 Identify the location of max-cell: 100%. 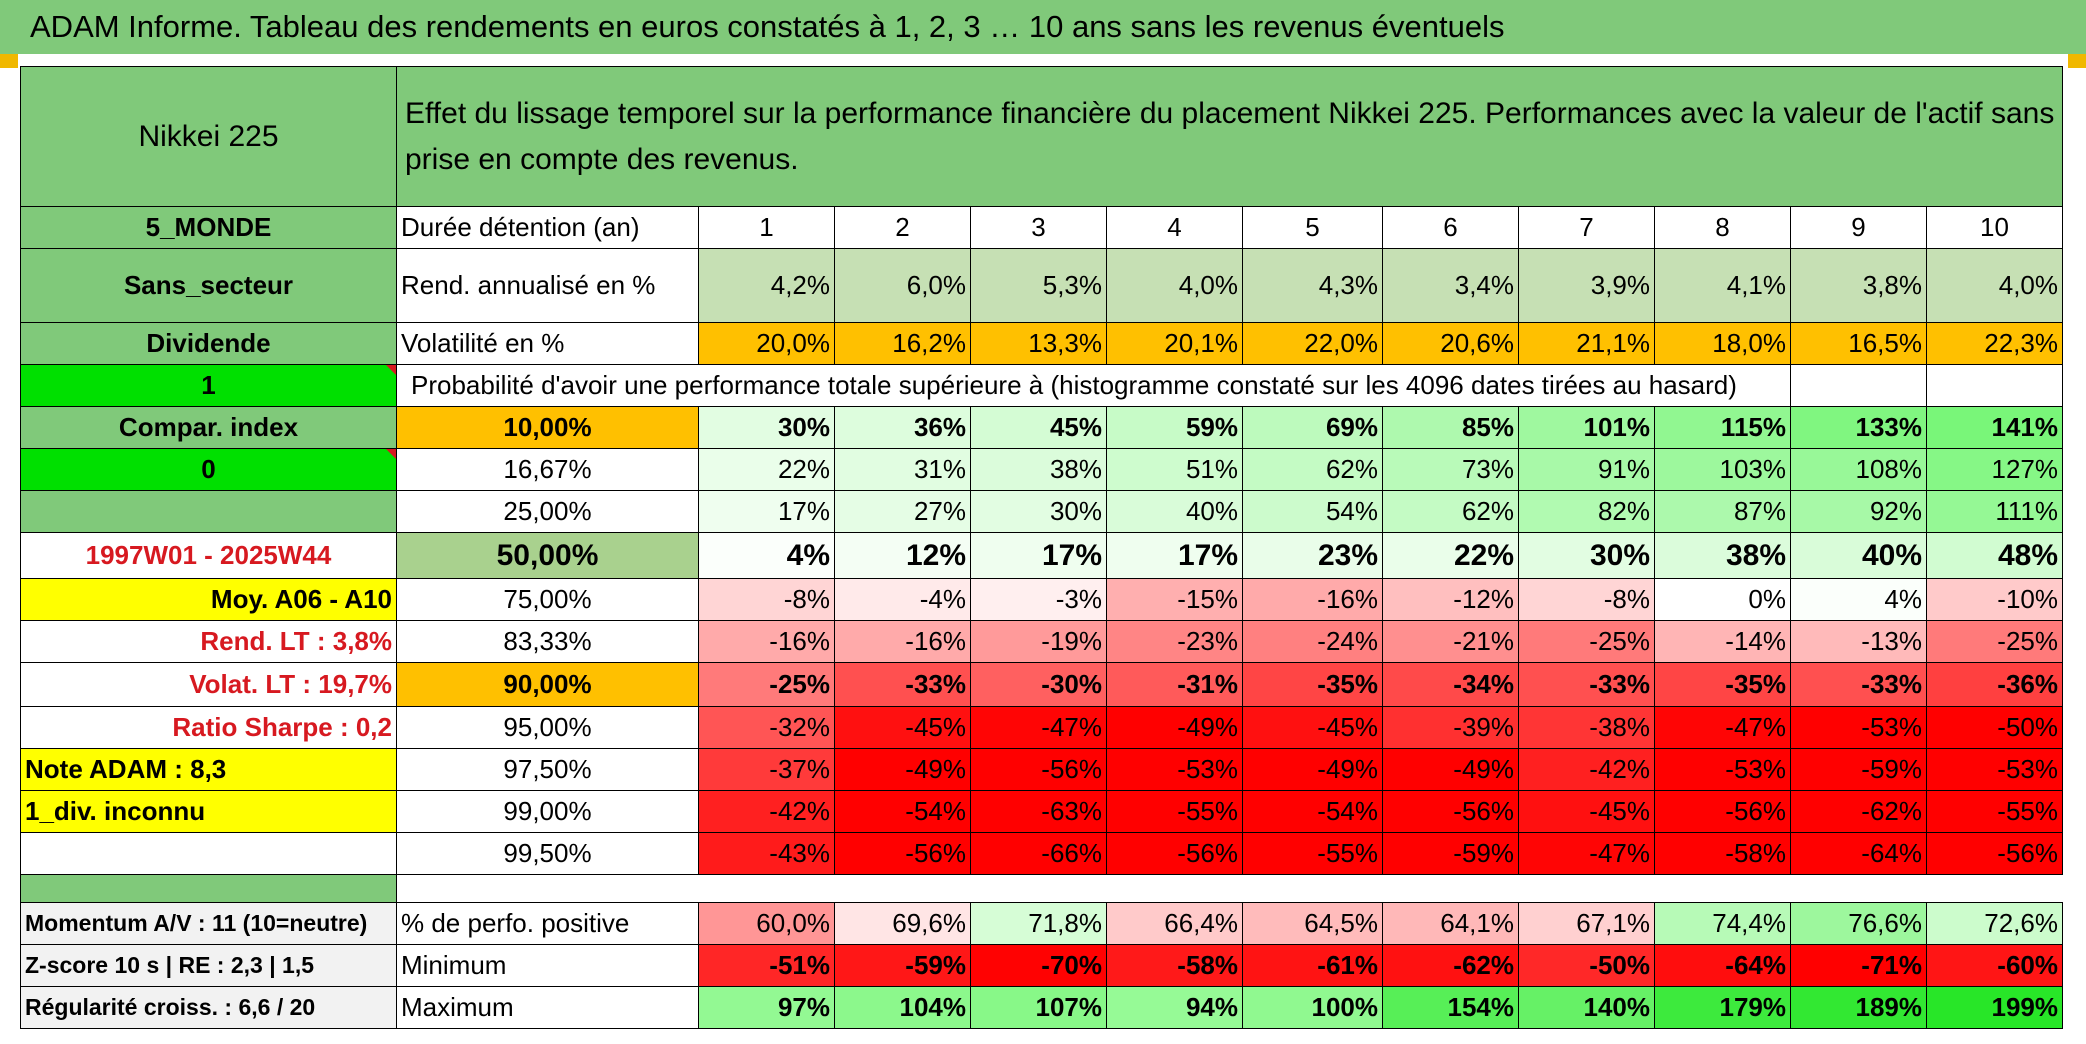
(1312, 1007).